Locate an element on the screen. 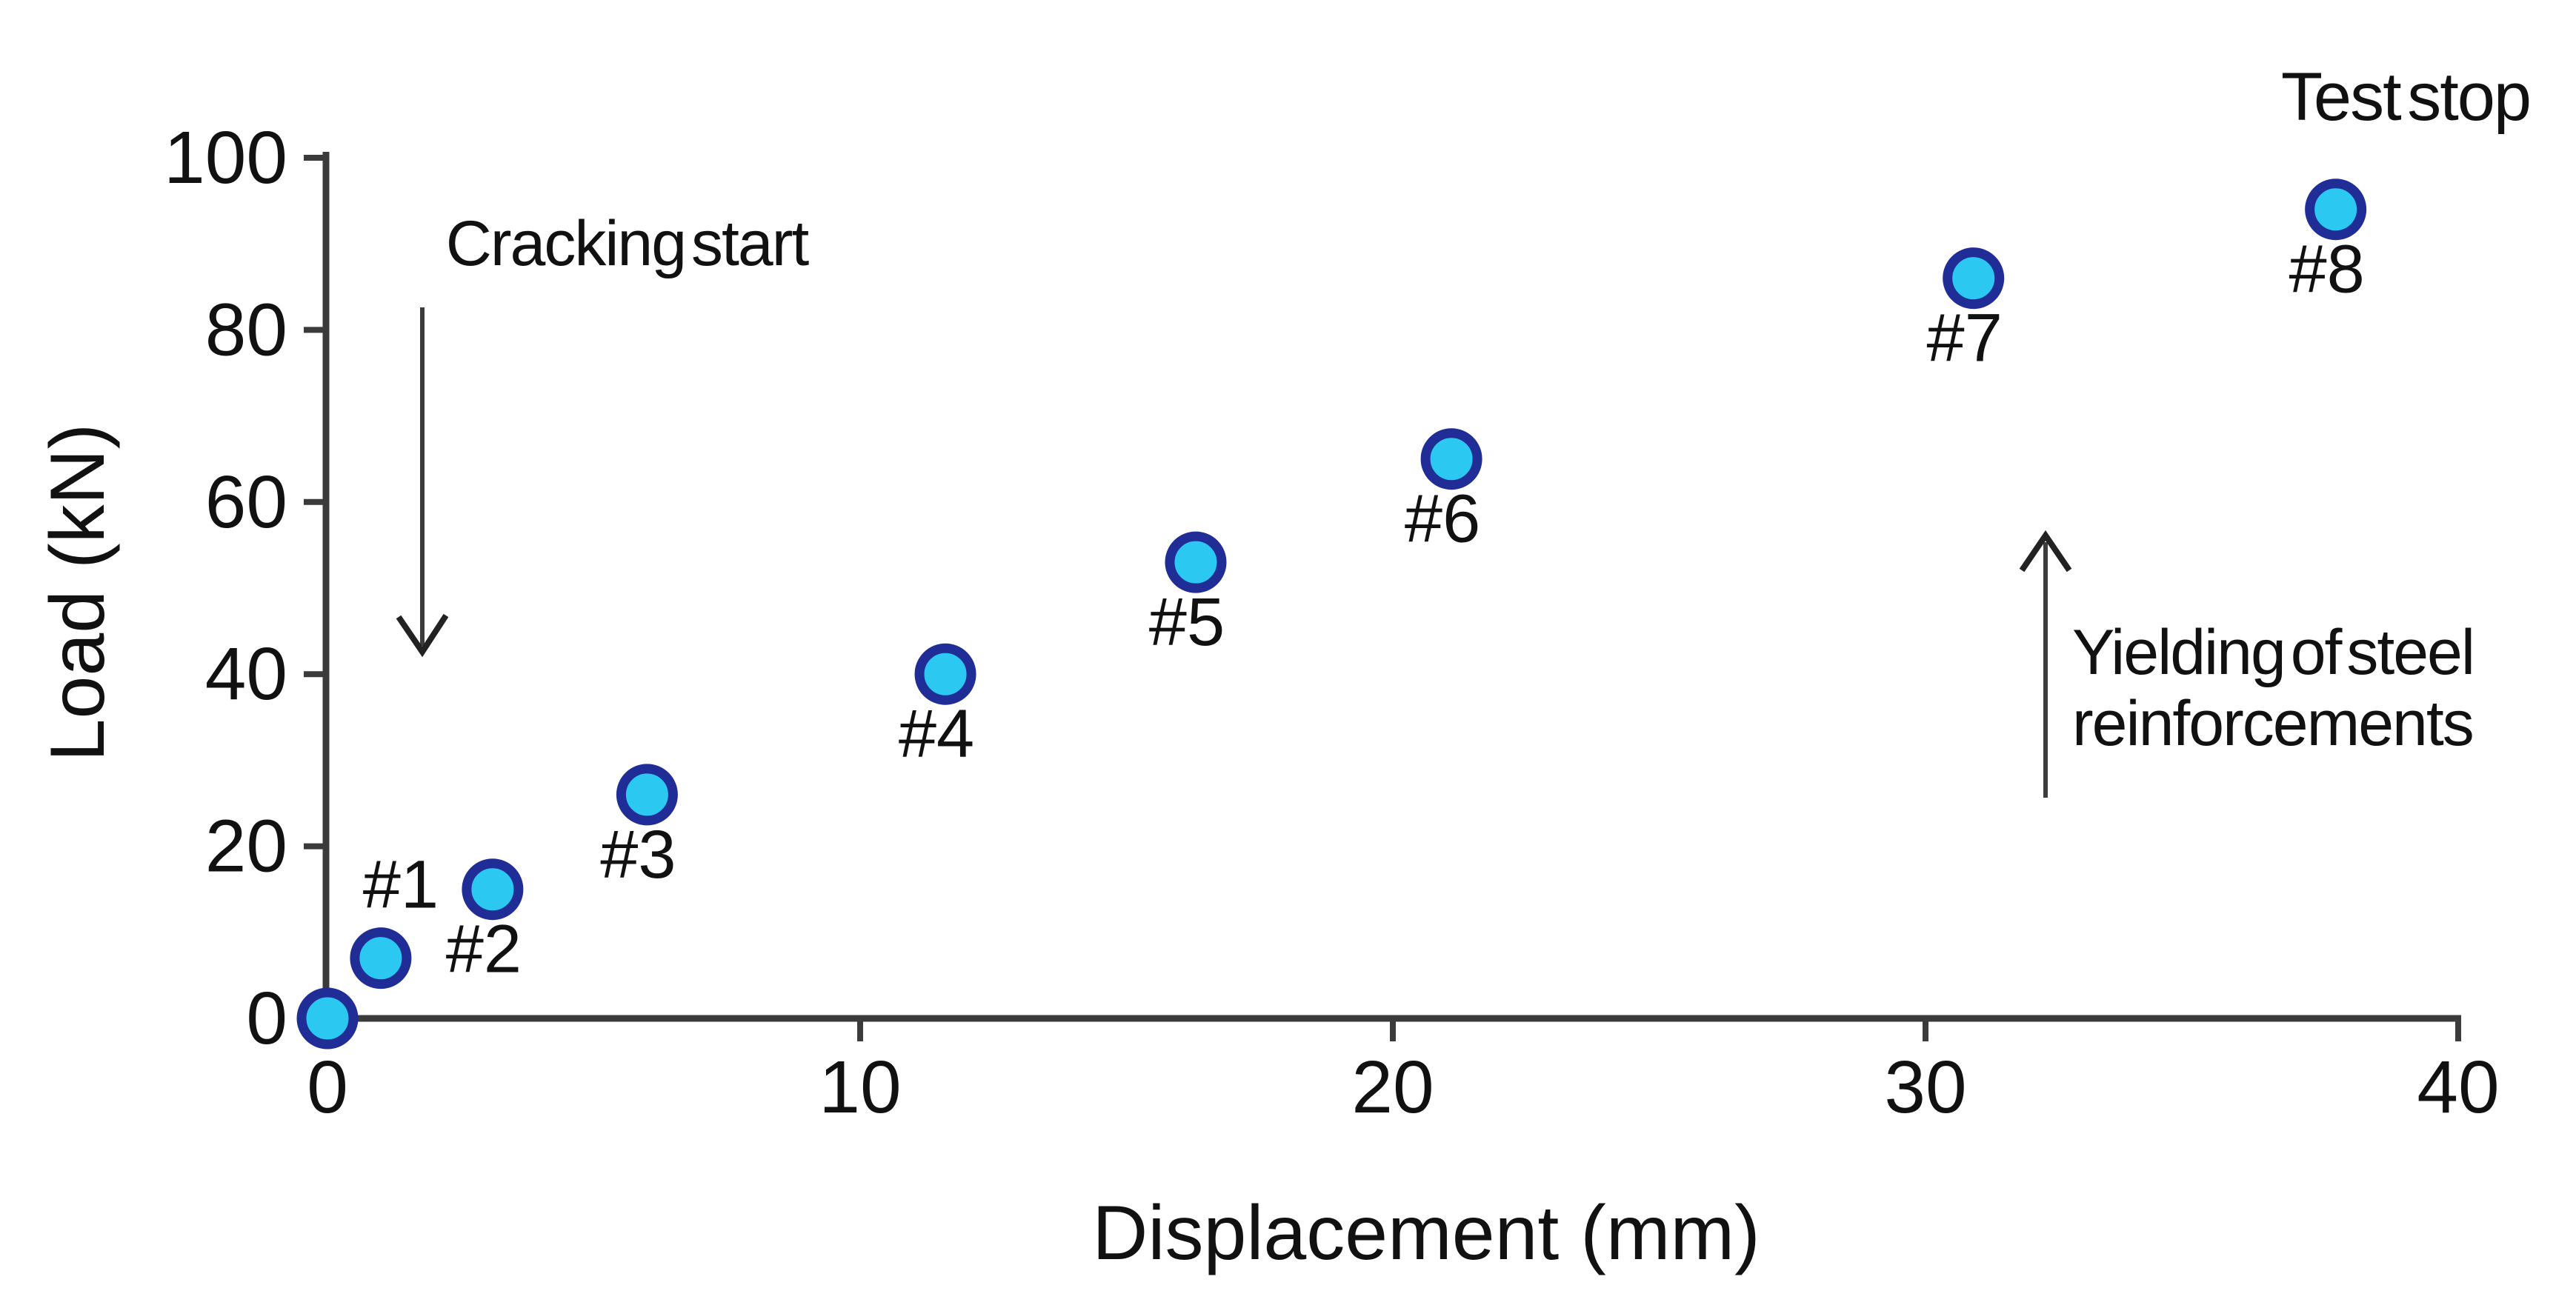  x-tick-label: 0 is located at coordinates (327, 1087).